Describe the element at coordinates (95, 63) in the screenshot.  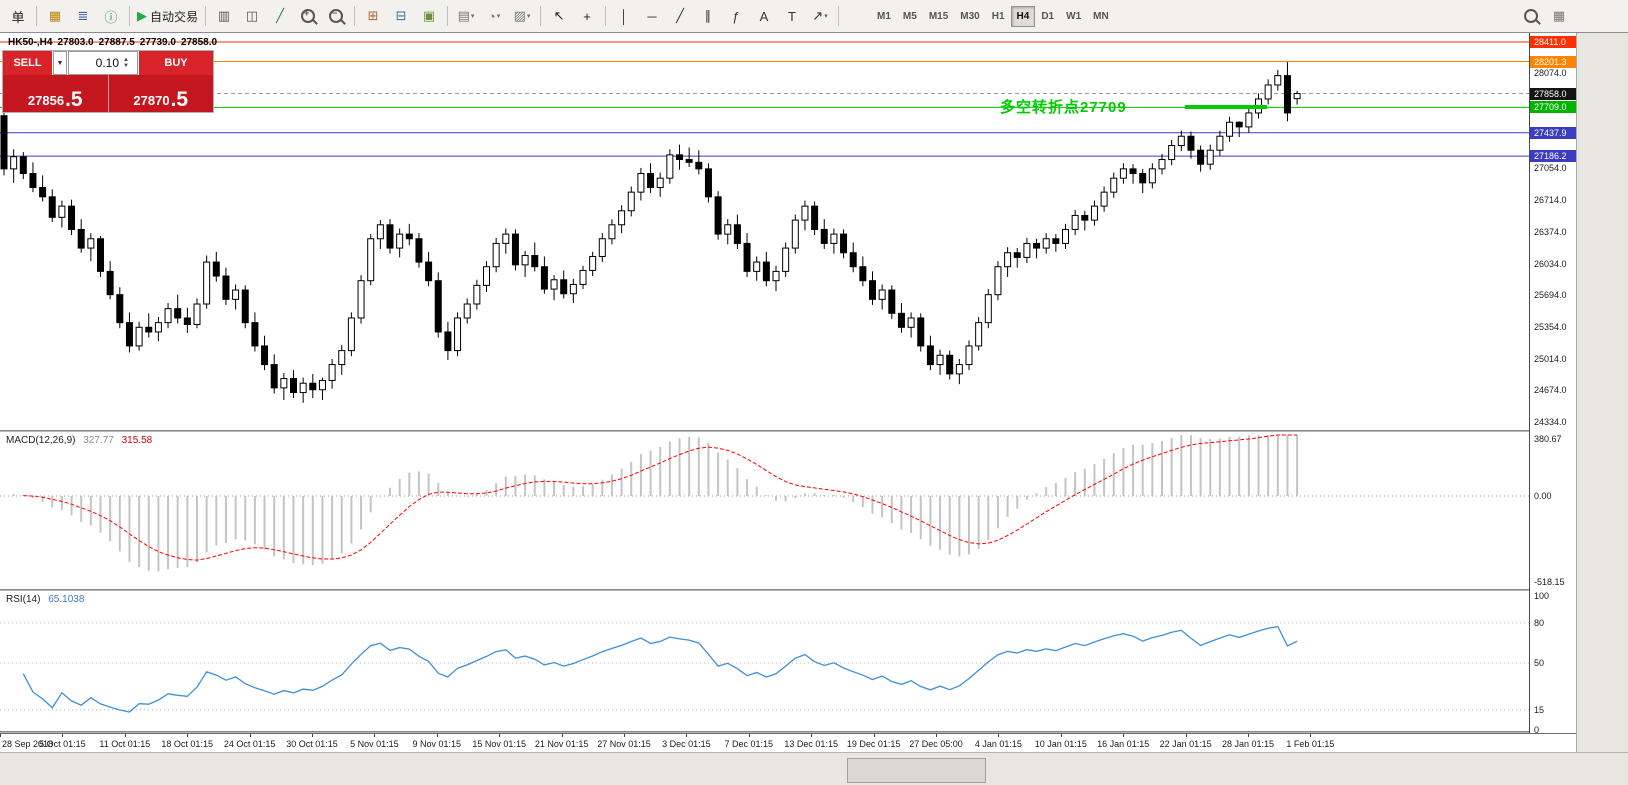
I see `volume-input` at that location.